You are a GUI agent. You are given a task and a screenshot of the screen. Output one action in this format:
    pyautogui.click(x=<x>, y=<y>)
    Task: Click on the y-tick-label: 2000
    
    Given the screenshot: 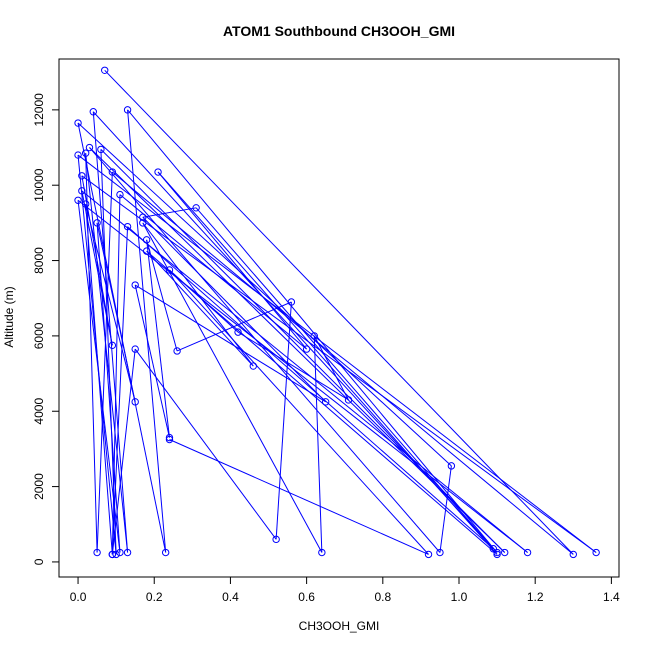 What is the action you would take?
    pyautogui.click(x=39, y=486)
    